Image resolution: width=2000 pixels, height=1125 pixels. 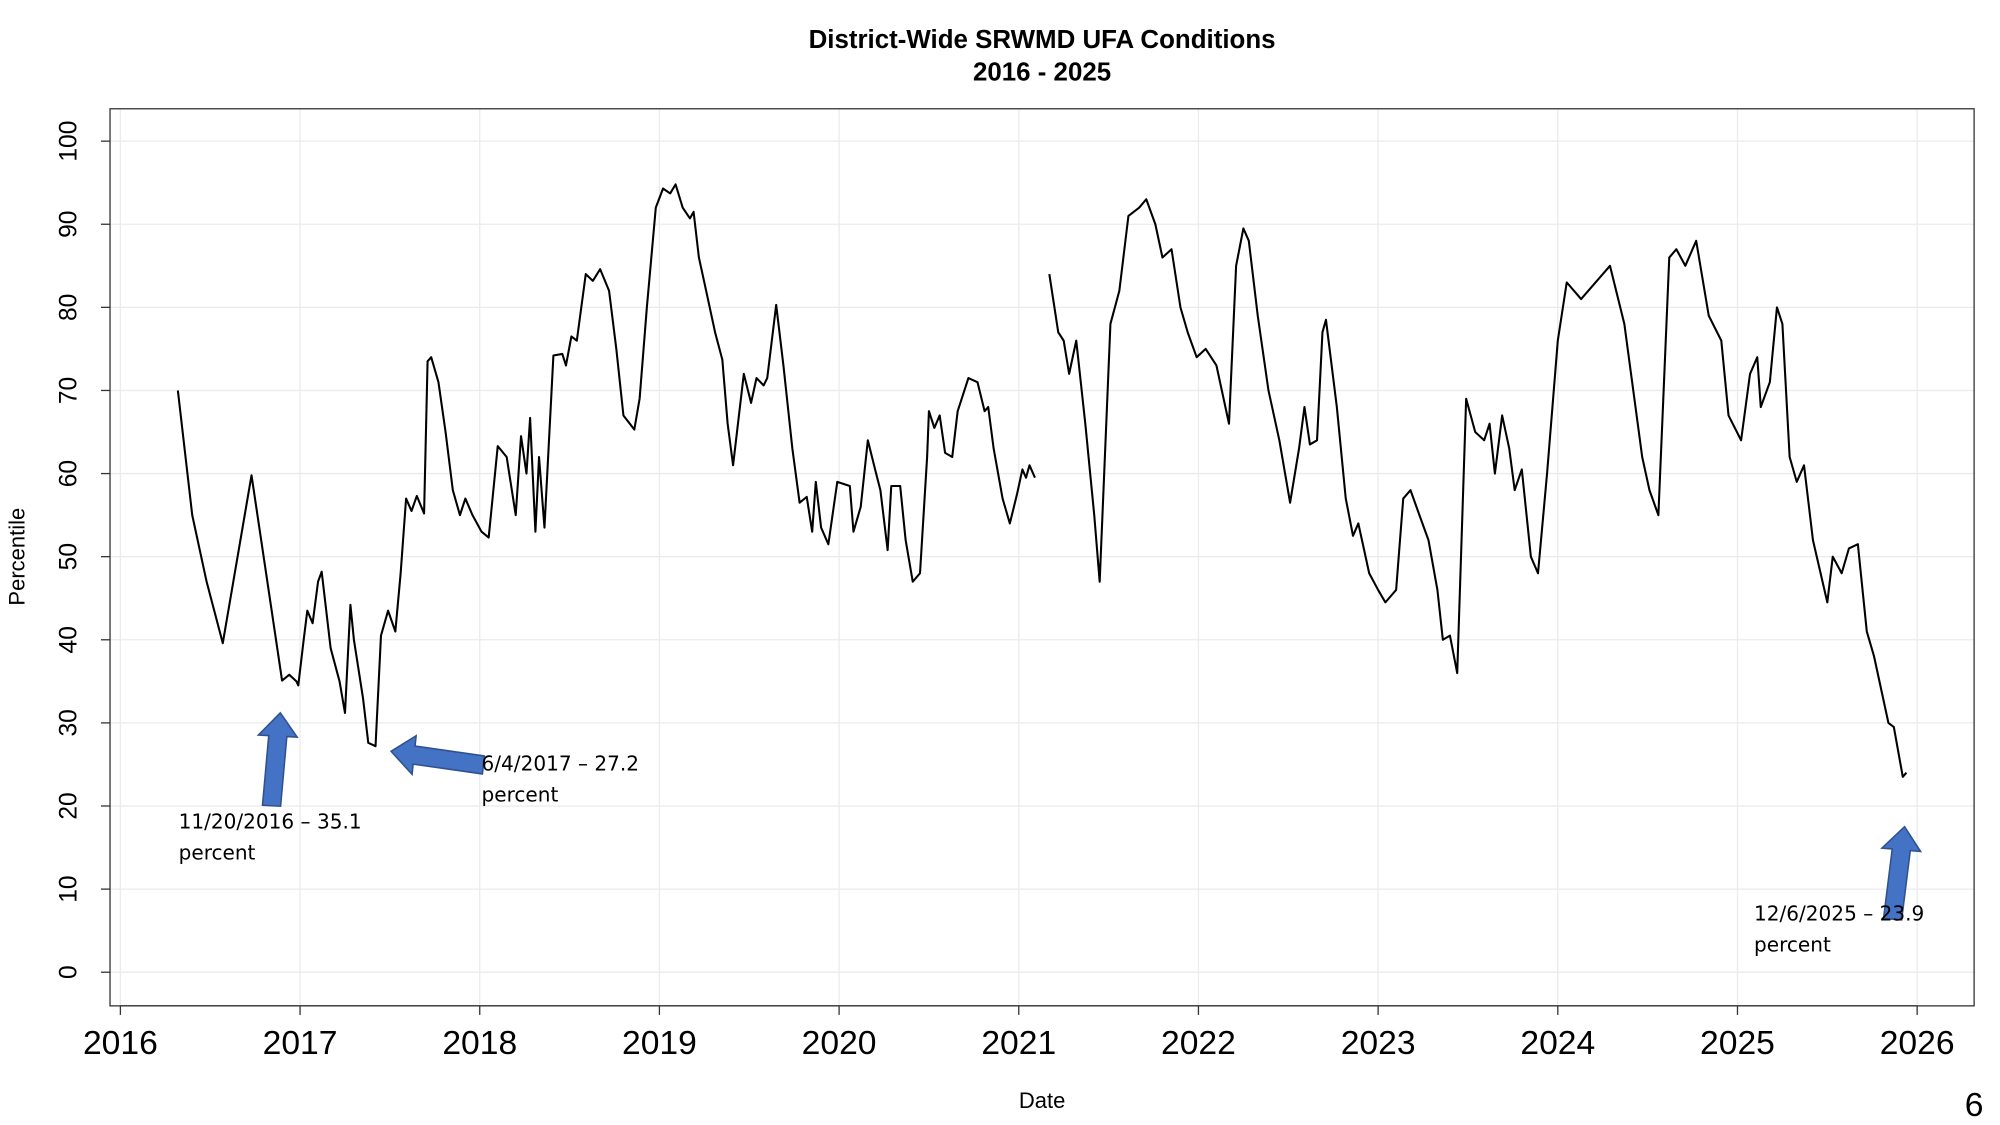 I want to click on x-tick-label: 2016, so click(x=120, y=1043).